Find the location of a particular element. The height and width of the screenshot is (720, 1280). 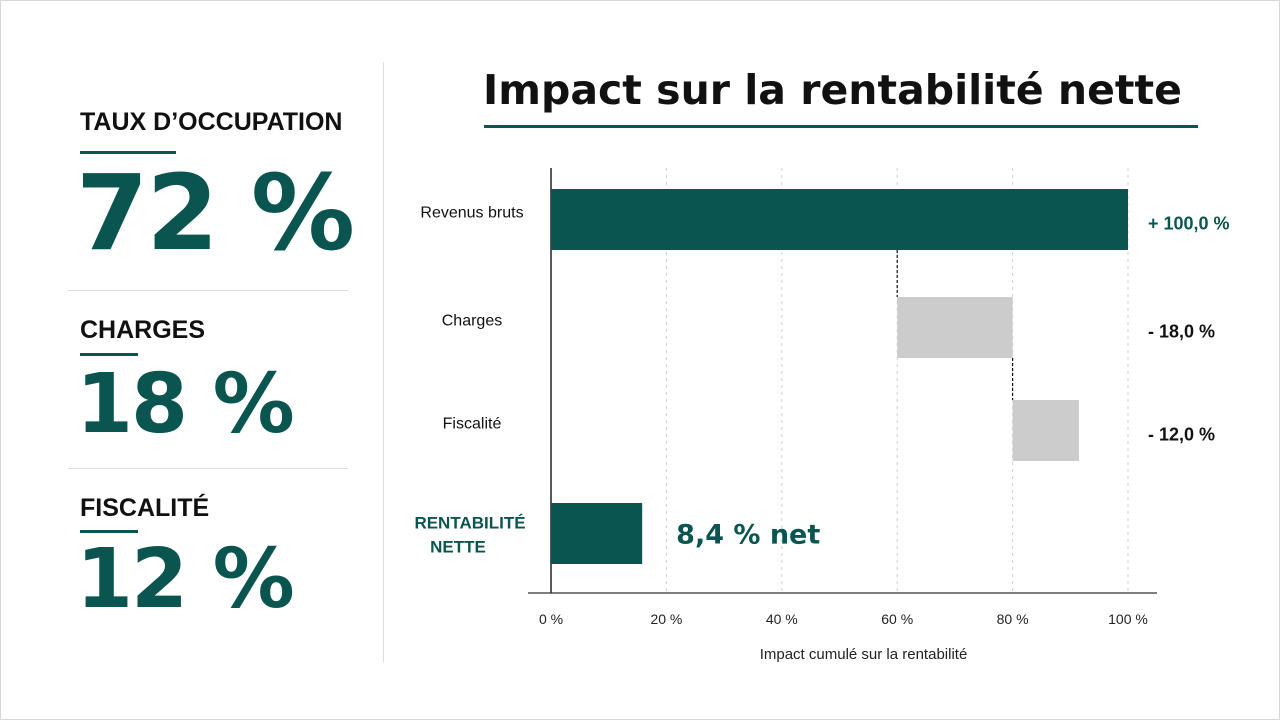

kpi-charges-rule is located at coordinates (109, 354).